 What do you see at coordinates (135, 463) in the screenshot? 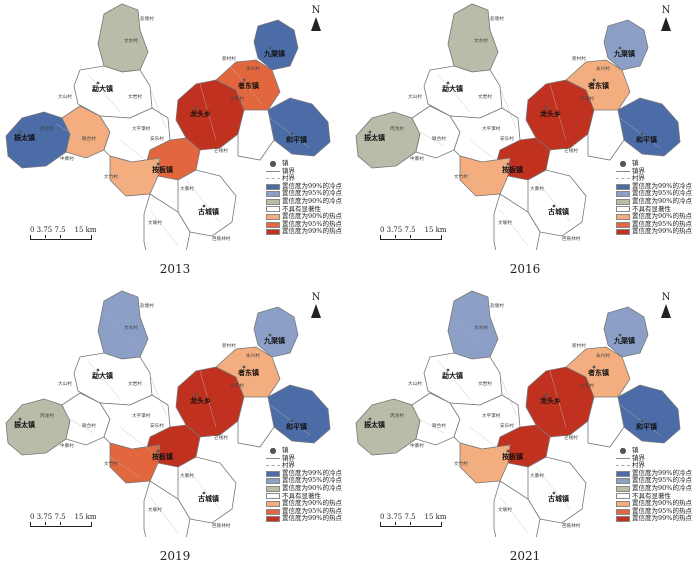
I see `region-south_mid` at bounding box center [135, 463].